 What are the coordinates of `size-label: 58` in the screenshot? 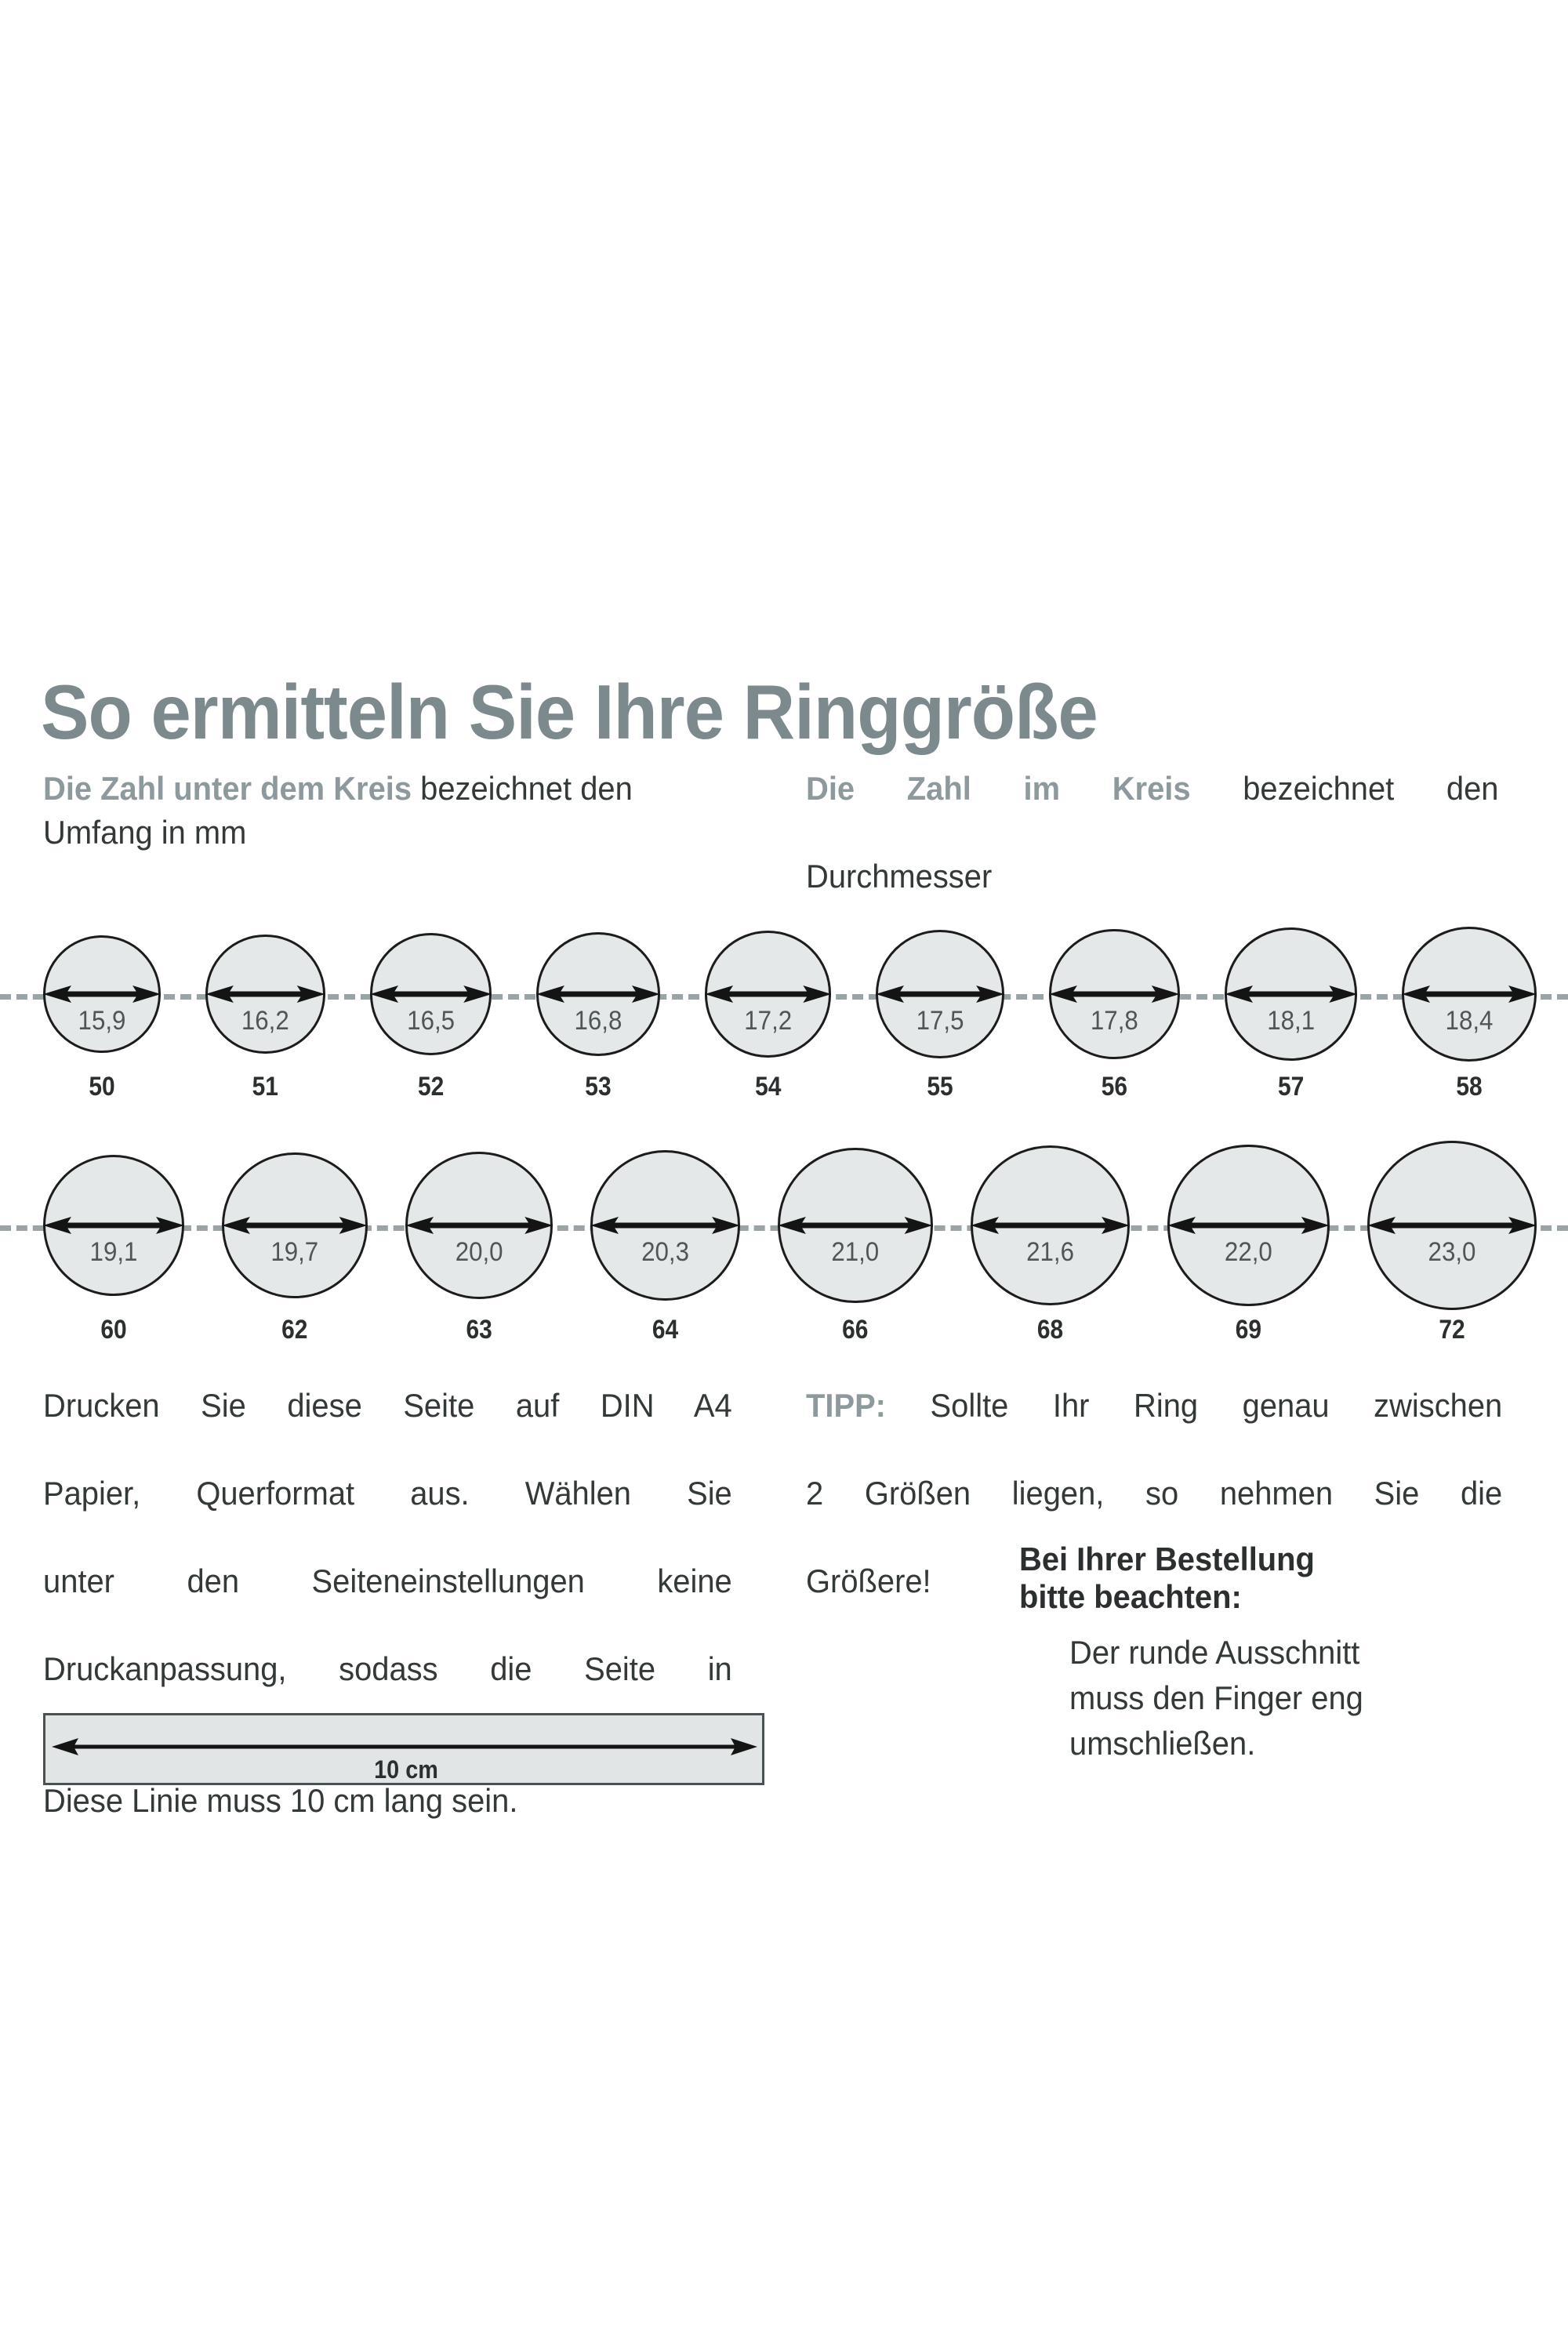 It's located at (1469, 1087).